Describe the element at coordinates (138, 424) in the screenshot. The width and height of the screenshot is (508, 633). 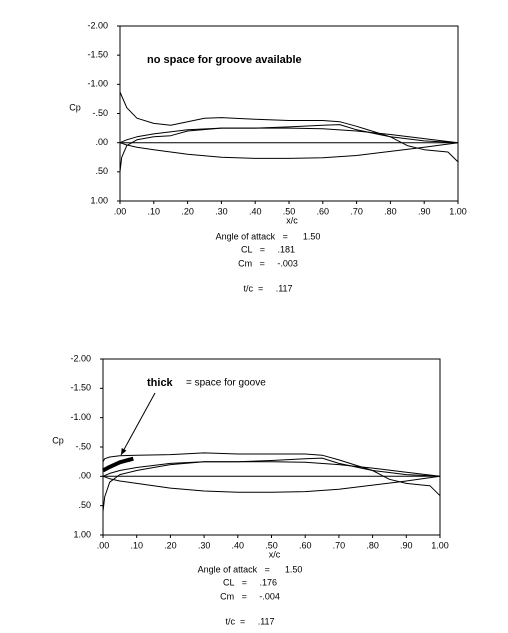
I see `annotation-arrow` at that location.